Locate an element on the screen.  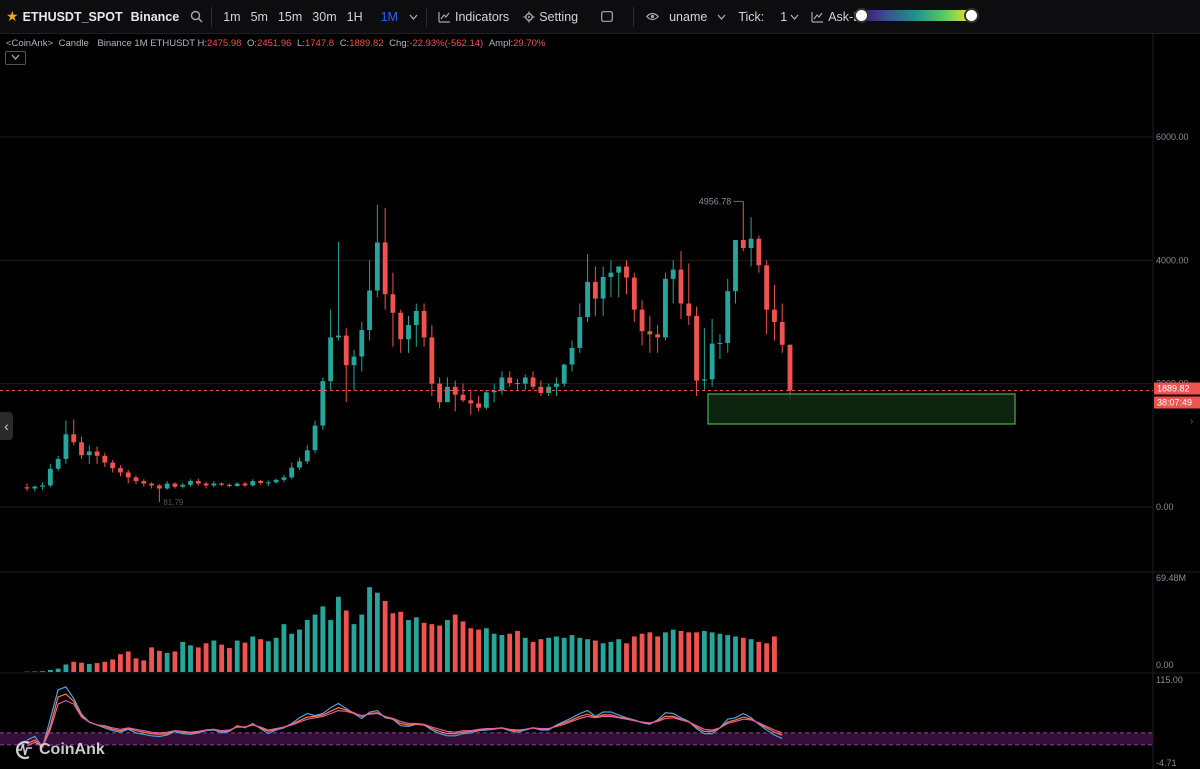
eye-icon is located at coordinates (653, 16).